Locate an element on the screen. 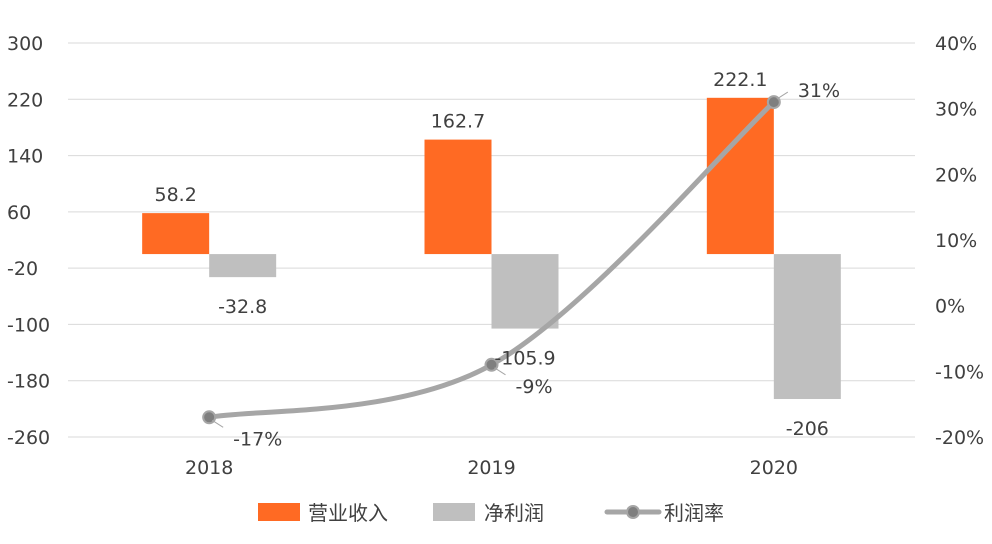 This screenshot has height=544, width=992. y-left-tick-label: 140 is located at coordinates (25, 157).